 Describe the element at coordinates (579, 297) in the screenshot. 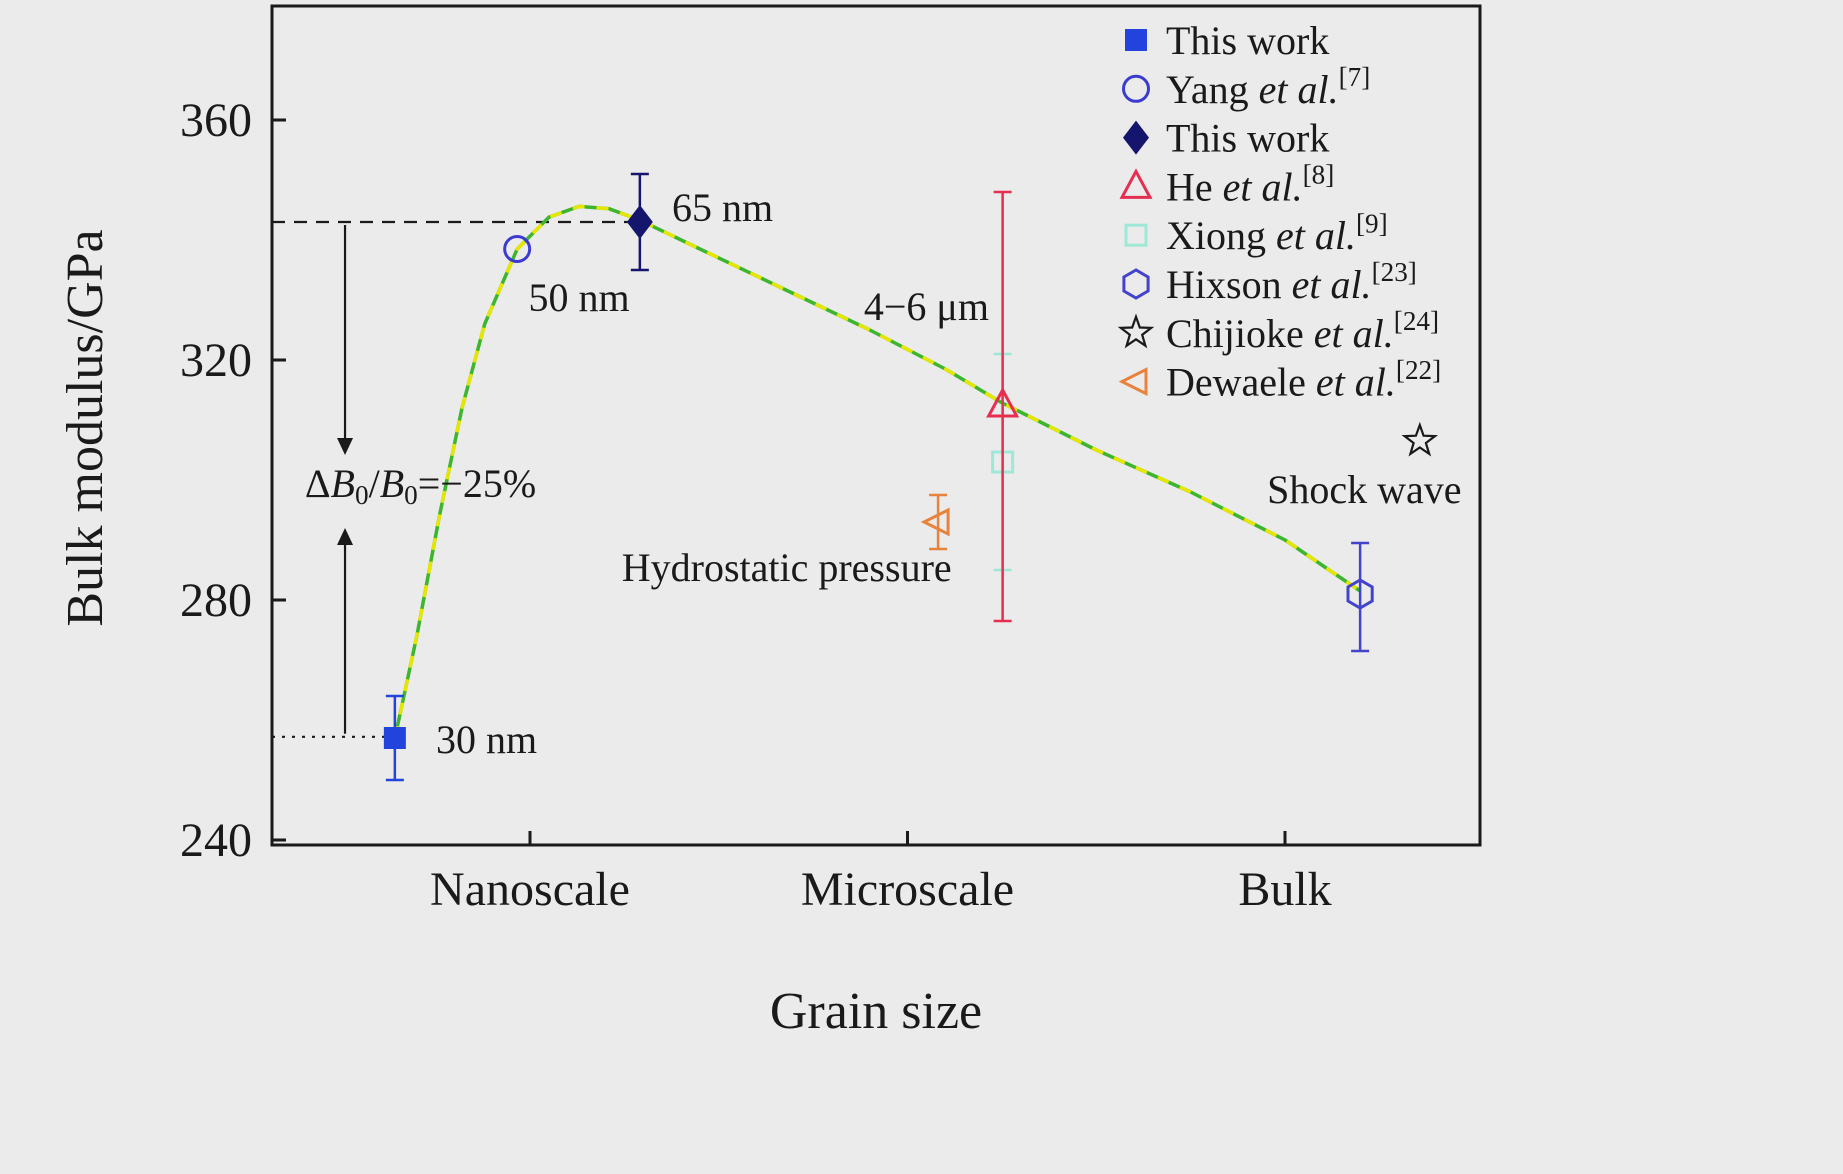

I see `label-50nm: 50 nm` at that location.